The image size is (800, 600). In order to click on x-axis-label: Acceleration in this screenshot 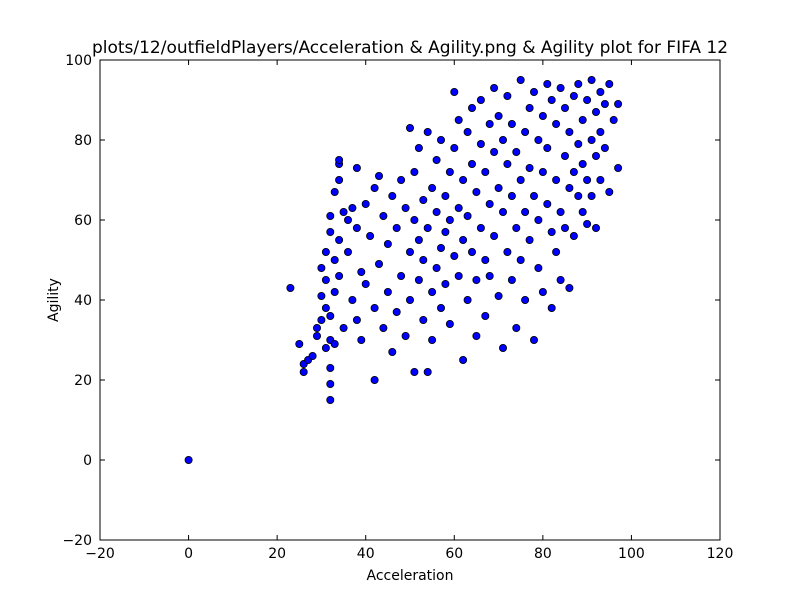, I will do `click(410, 576)`.